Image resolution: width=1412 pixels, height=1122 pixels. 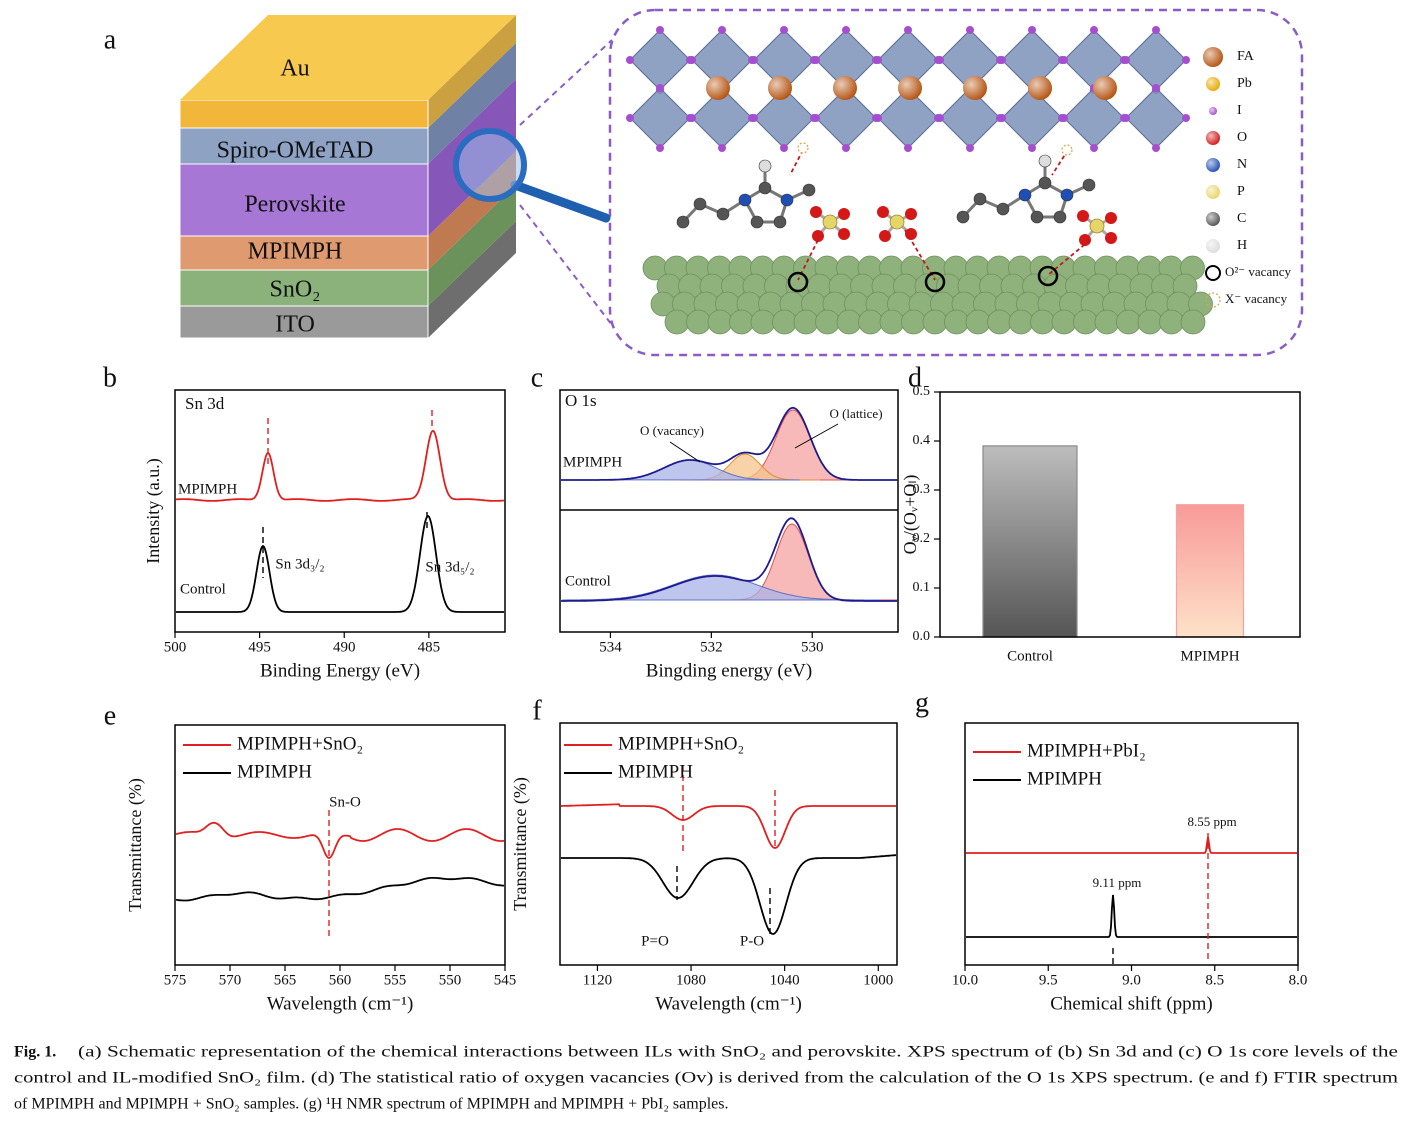 I want to click on layer-label: MPIMPH, so click(x=295, y=252).